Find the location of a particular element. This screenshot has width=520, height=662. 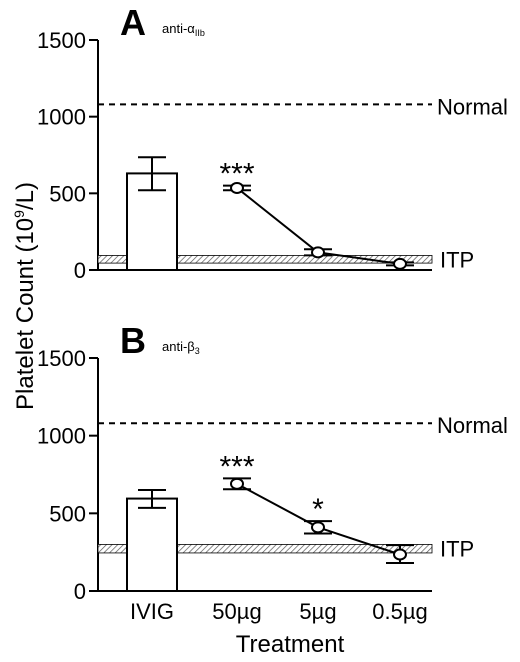

ivig-bar is located at coordinates (152, 544).